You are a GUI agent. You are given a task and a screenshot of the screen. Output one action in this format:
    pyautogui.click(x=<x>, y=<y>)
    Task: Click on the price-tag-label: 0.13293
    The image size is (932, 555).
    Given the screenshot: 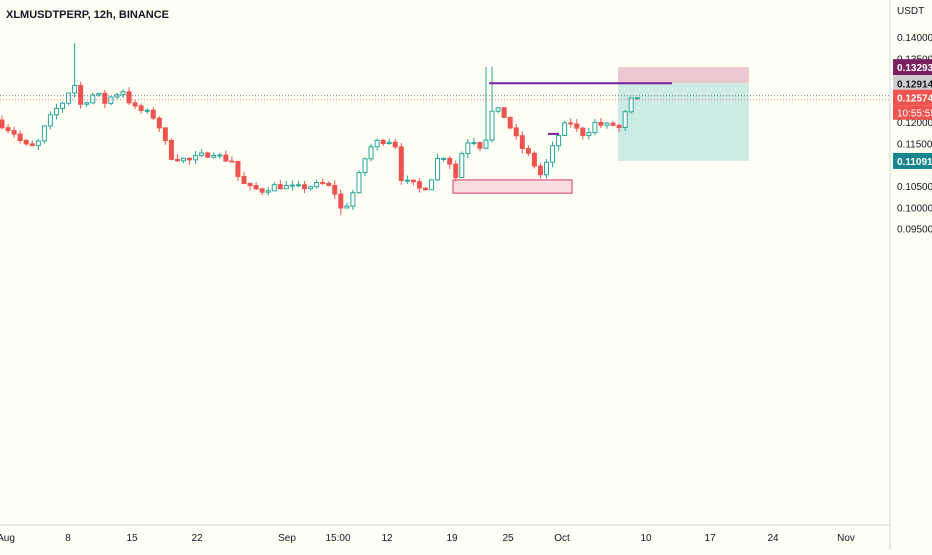 What is the action you would take?
    pyautogui.click(x=914, y=68)
    